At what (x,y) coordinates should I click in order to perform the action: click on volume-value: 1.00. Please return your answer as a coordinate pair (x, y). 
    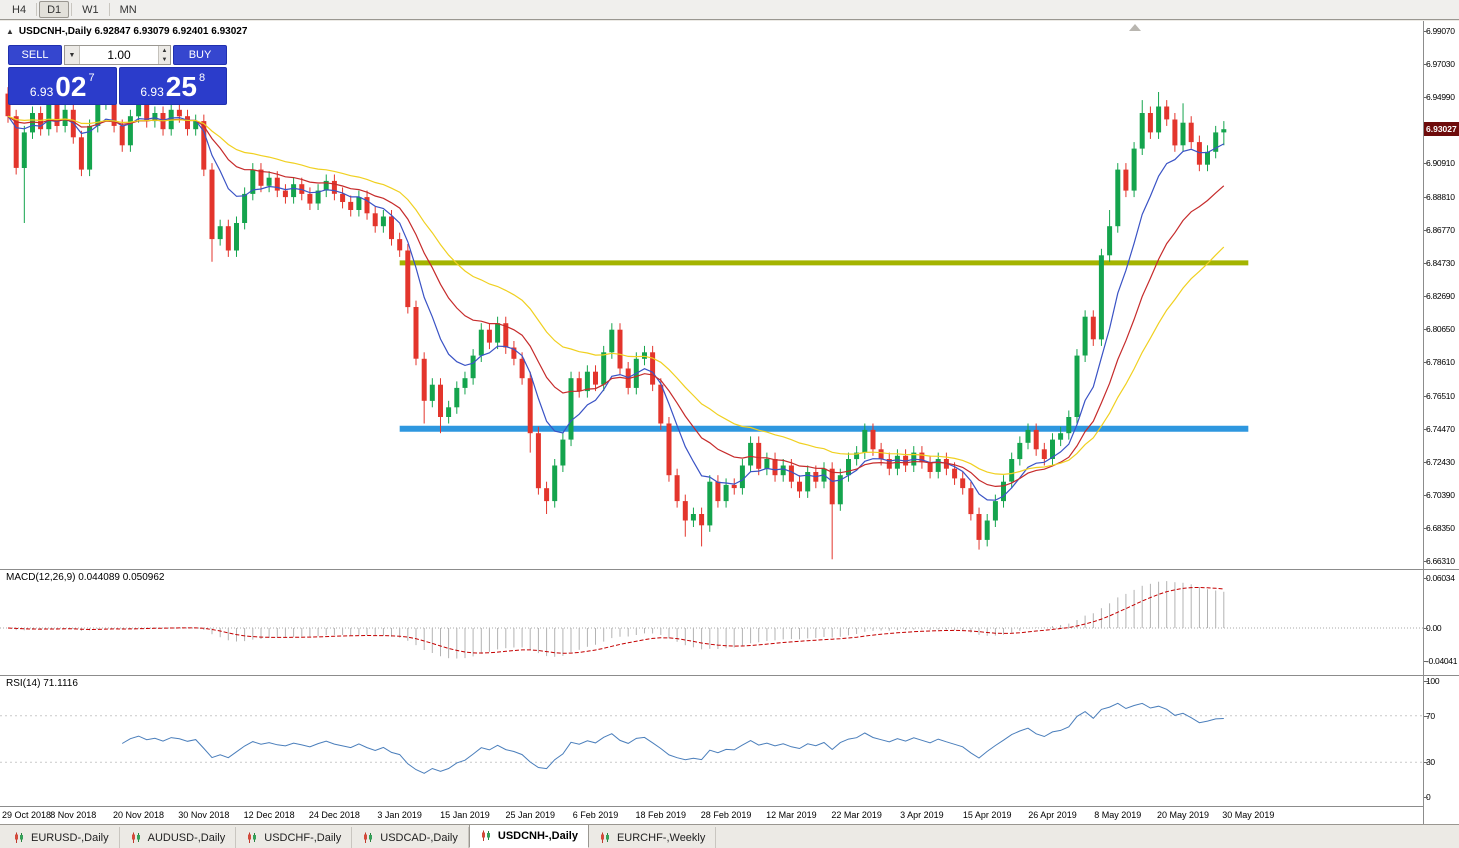
    Looking at the image, I should click on (119, 55).